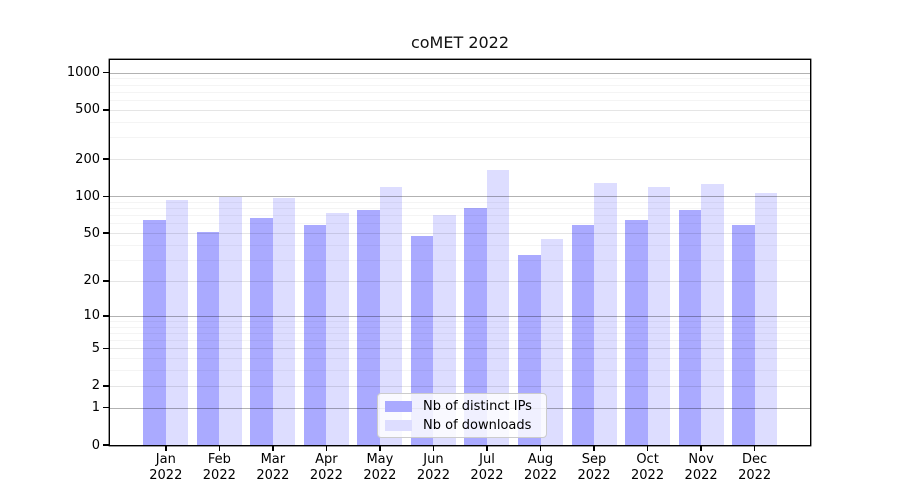 Image resolution: width=900 pixels, height=500 pixels. What do you see at coordinates (690, 327) in the screenshot?
I see `bar-distinct-ips-nov` at bounding box center [690, 327].